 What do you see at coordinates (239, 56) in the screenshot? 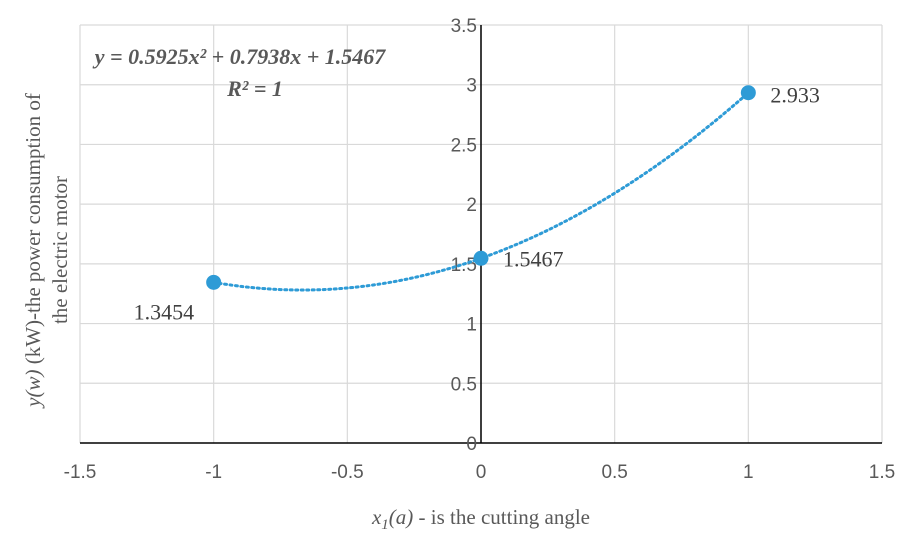
I see `trendline-equation: y = 0.5925x² + 0.7938x + 1.5467` at bounding box center [239, 56].